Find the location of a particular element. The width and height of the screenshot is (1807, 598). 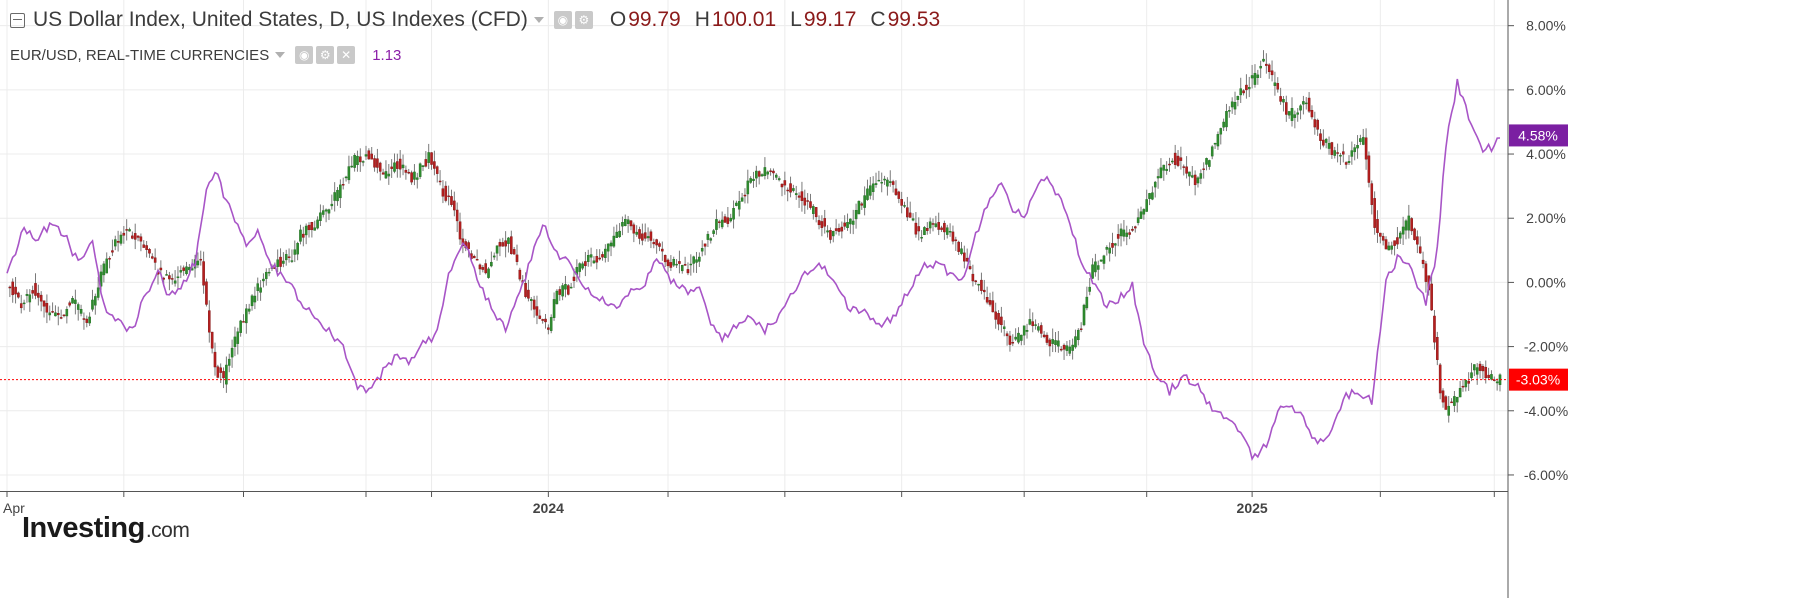

close-icon: ✕ is located at coordinates (346, 55).